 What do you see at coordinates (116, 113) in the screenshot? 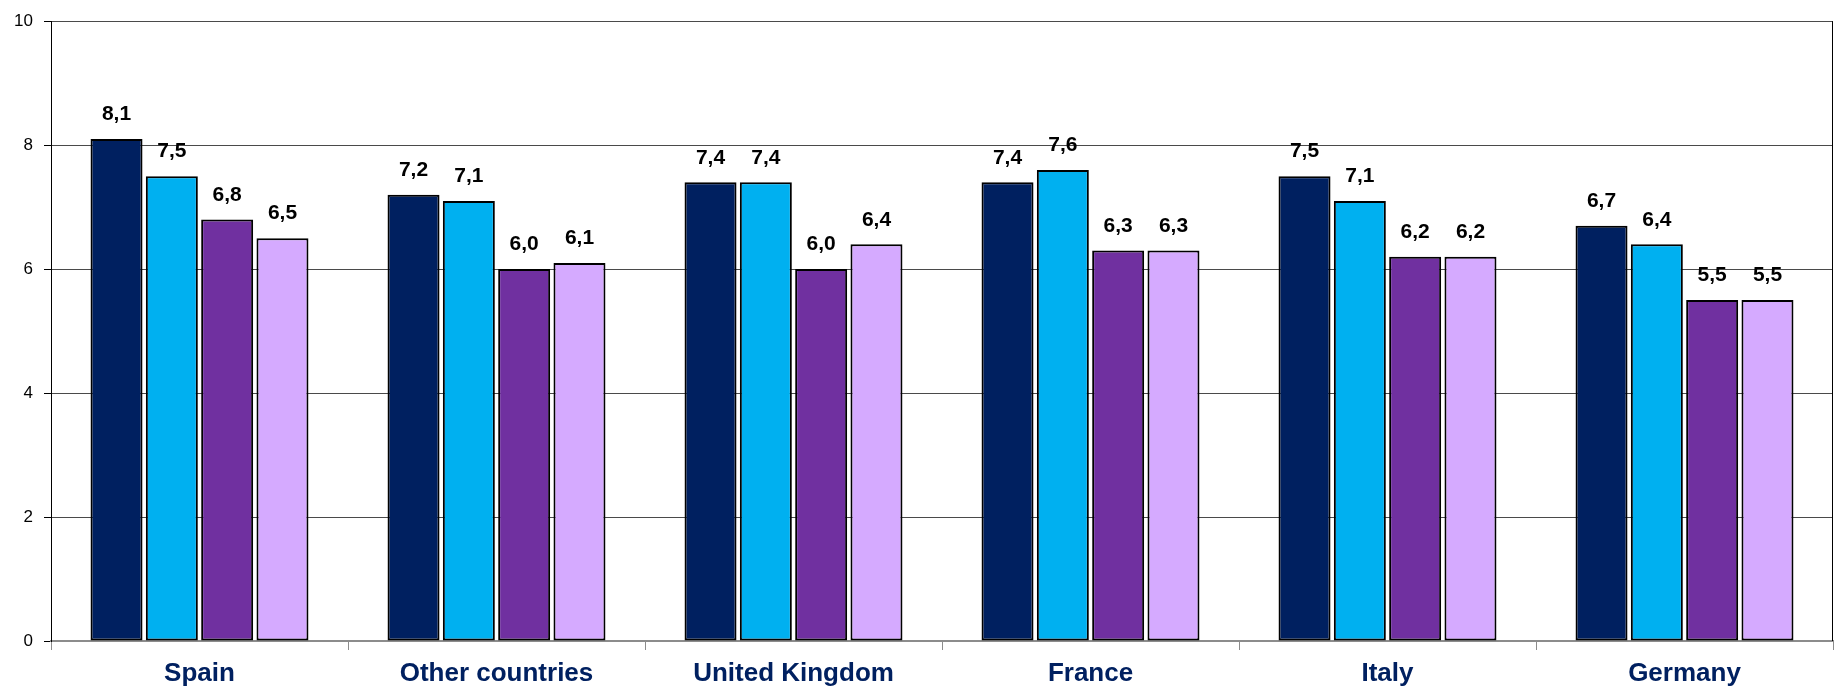
I see `data-label: 8,1` at bounding box center [116, 113].